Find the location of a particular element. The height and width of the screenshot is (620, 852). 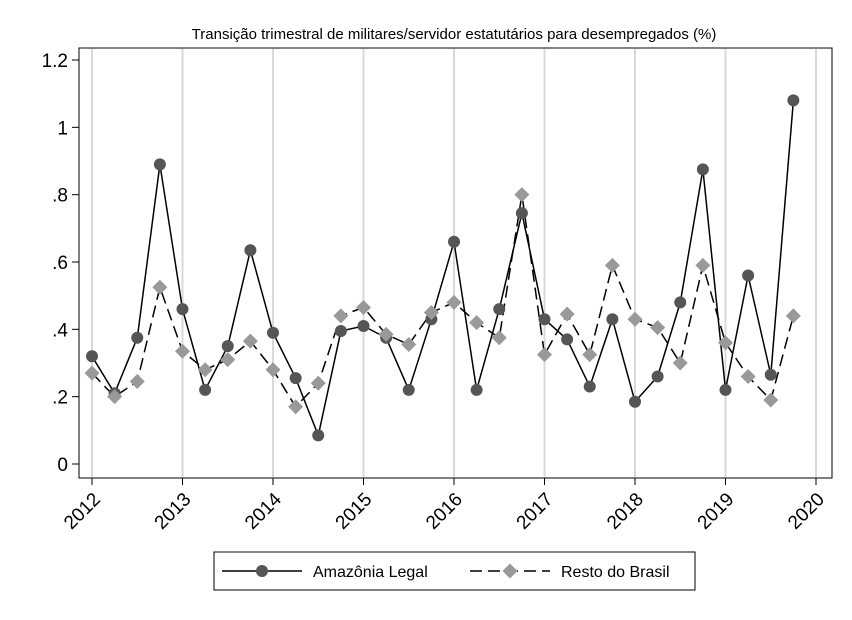

y-tick-label-6: 1.2 is located at coordinates (55, 61).